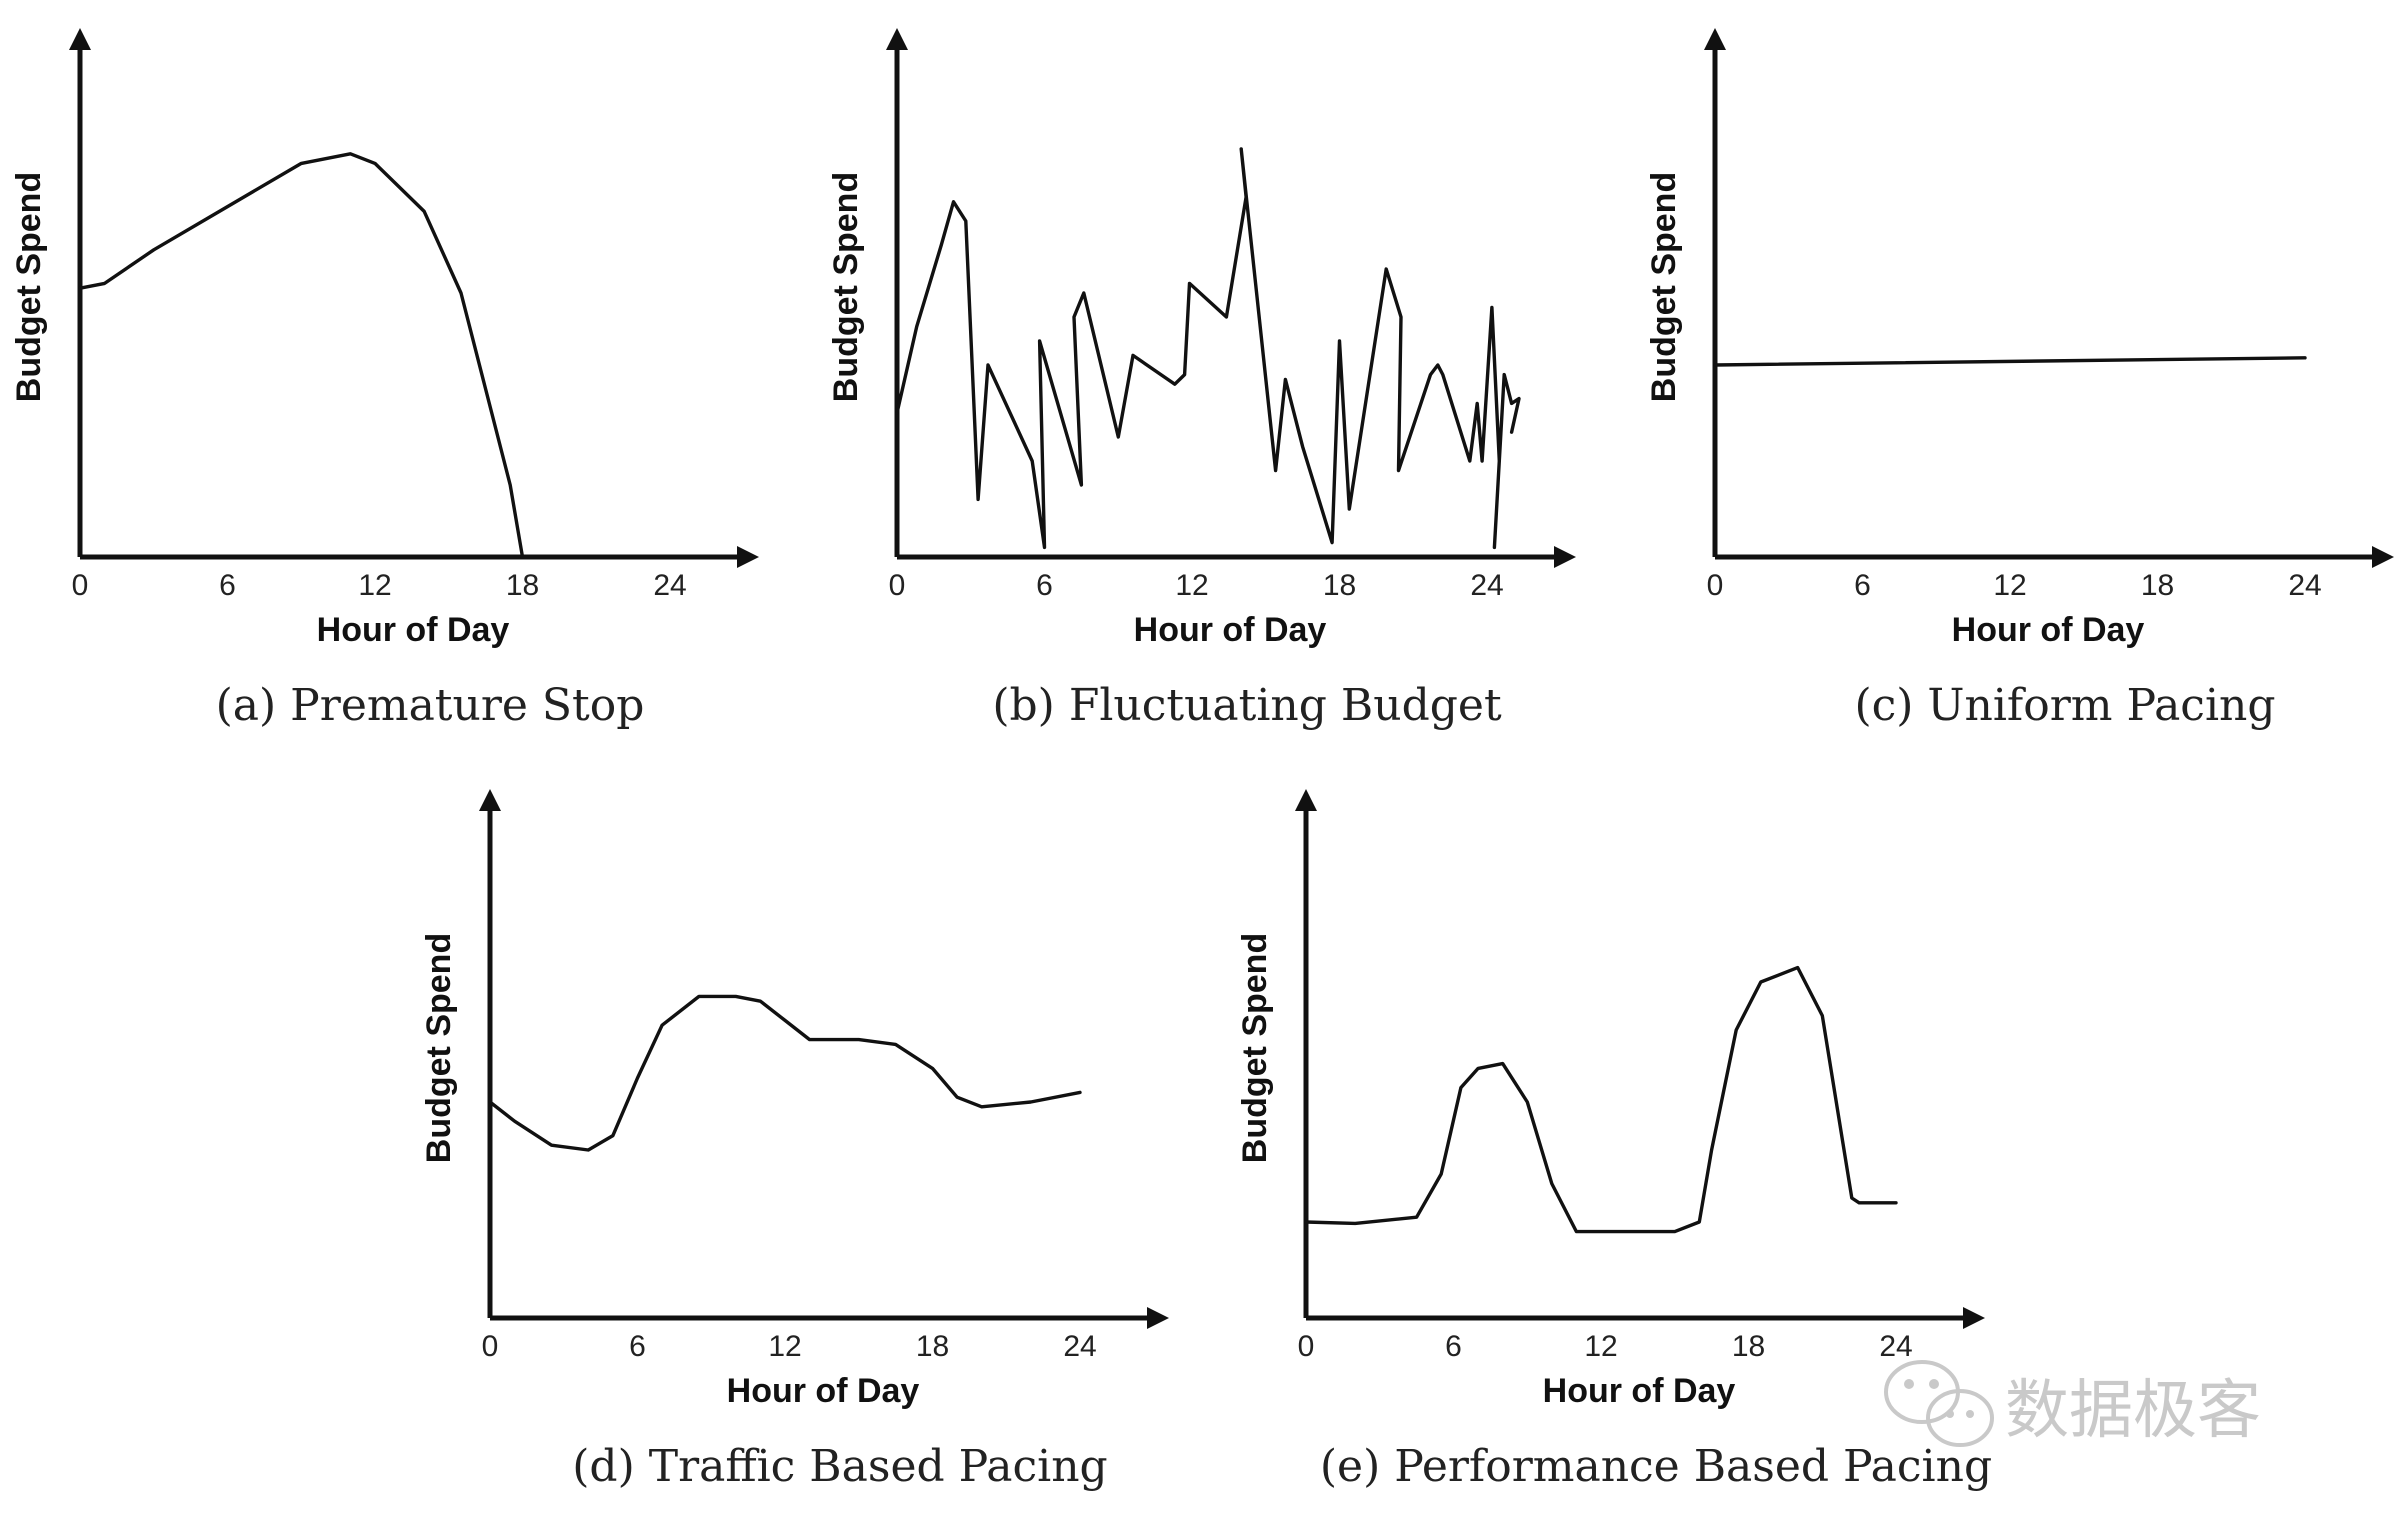 The image size is (2400, 1532). Describe the element at coordinates (1939, 1403) in the screenshot. I see `wechat-icon` at that location.